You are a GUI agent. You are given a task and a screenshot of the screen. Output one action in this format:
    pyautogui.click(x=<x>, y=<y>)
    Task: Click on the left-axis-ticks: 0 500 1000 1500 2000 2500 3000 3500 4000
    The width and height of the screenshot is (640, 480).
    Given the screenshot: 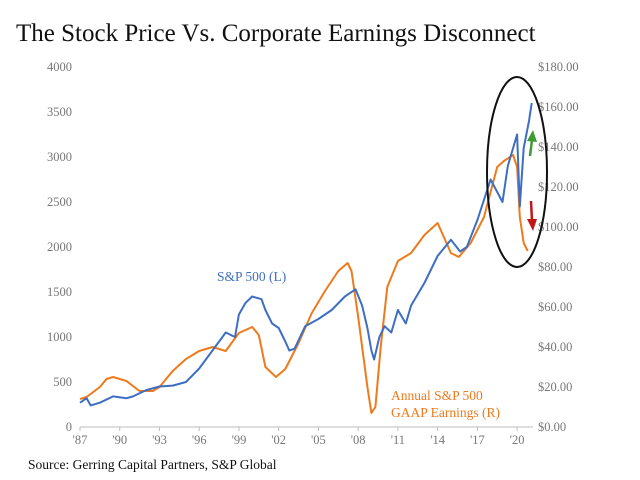 What is the action you would take?
    pyautogui.click(x=59, y=247)
    